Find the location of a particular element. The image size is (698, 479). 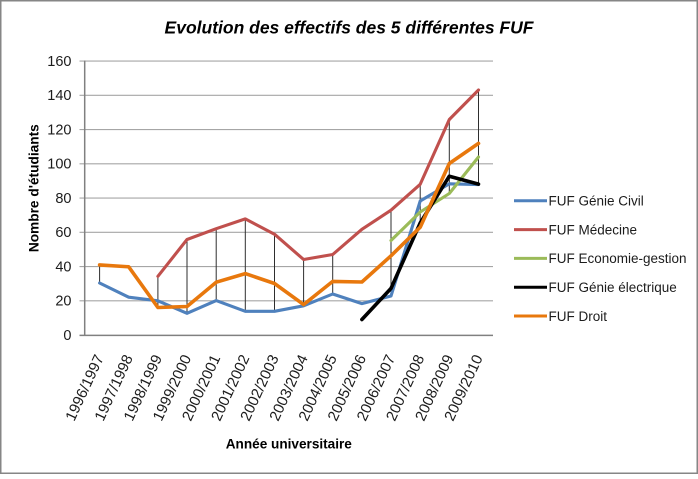

svg-text: 60 is located at coordinates (63, 233).